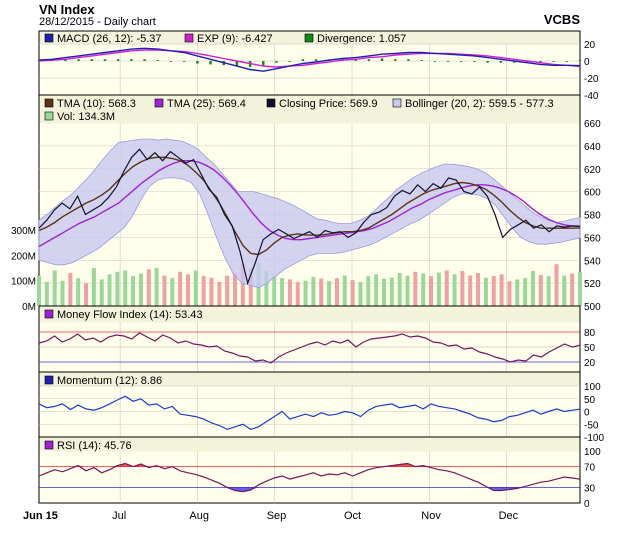 This screenshot has height=535, width=620. What do you see at coordinates (277, 516) in the screenshot?
I see `x-axis-label-3: Sep` at bounding box center [277, 516].